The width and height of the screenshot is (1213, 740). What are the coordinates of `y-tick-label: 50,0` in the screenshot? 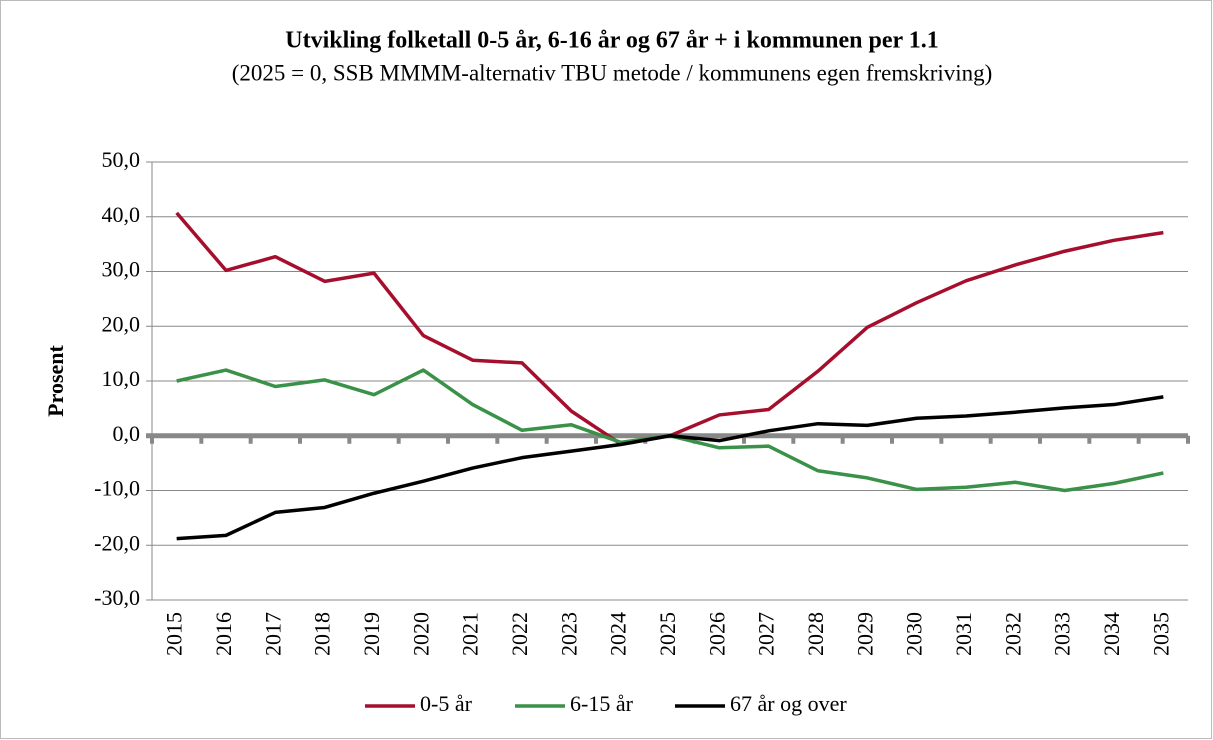 It's located at (121, 159).